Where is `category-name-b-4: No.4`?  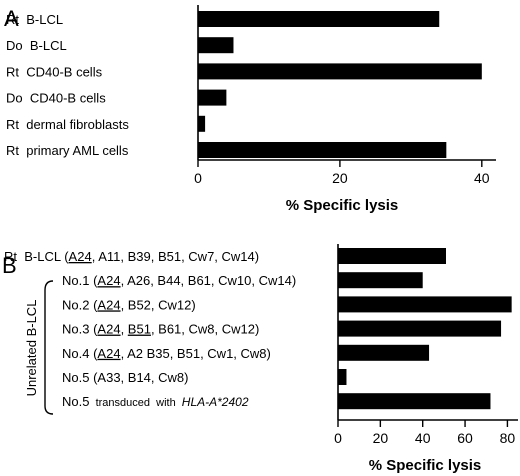
category-name-b-4: No.4 is located at coordinates (75, 353).